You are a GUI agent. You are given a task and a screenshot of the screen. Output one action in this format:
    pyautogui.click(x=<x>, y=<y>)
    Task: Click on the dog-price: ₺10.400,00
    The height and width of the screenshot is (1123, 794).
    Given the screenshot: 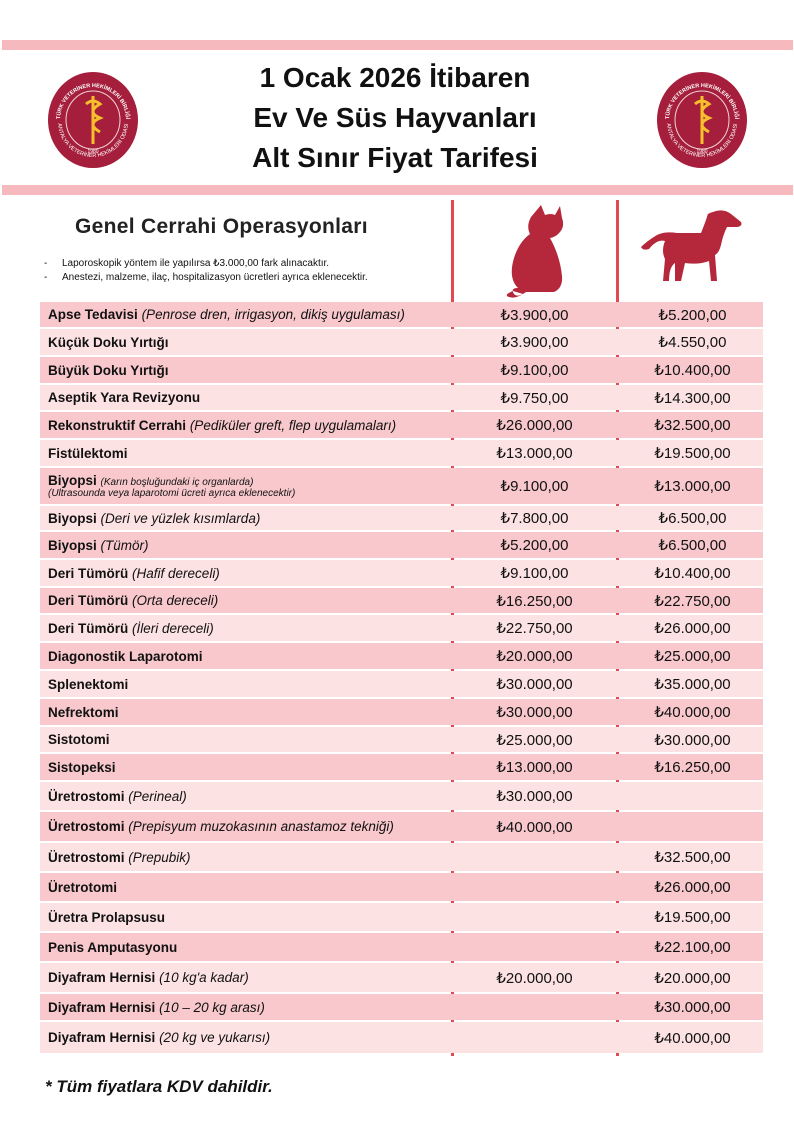 What is the action you would take?
    pyautogui.click(x=692, y=573)
    